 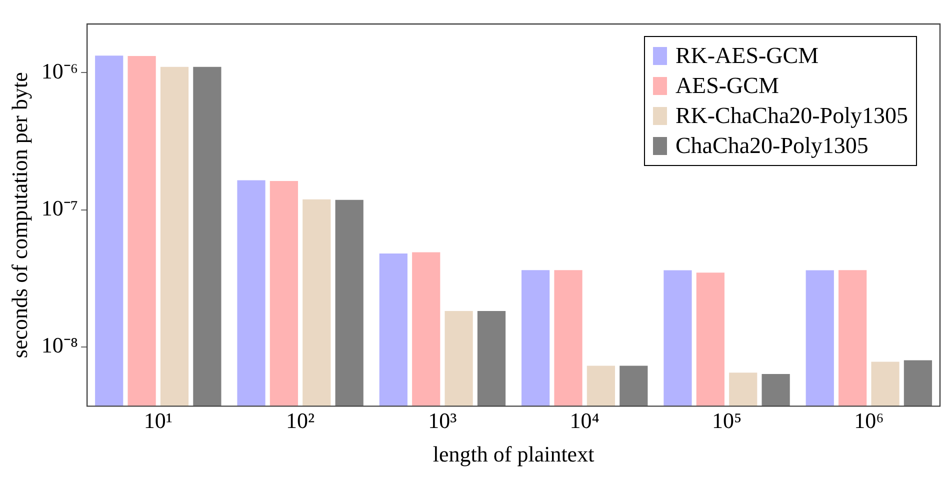 I want to click on y-axis-title: seconds of computation per byte, so click(x=19, y=215).